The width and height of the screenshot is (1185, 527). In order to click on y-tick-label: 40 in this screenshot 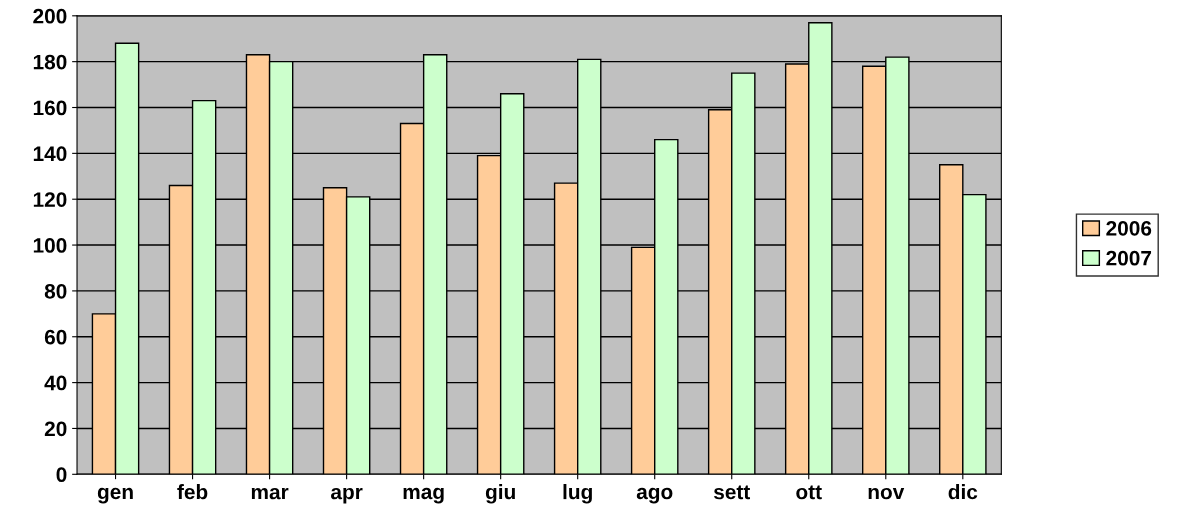, I will do `click(55, 383)`.